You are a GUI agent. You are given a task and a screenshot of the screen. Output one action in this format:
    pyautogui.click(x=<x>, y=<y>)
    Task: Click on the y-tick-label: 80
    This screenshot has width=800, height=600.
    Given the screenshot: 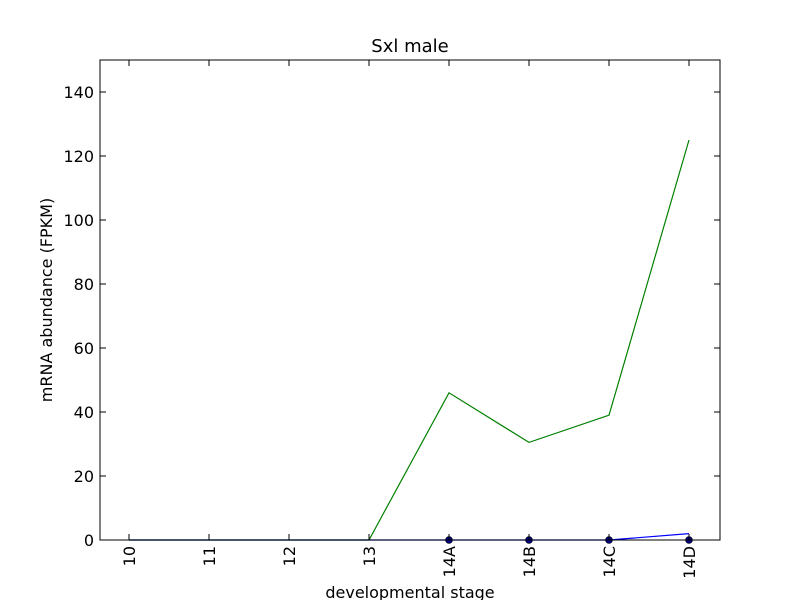 What is the action you would take?
    pyautogui.click(x=84, y=284)
    